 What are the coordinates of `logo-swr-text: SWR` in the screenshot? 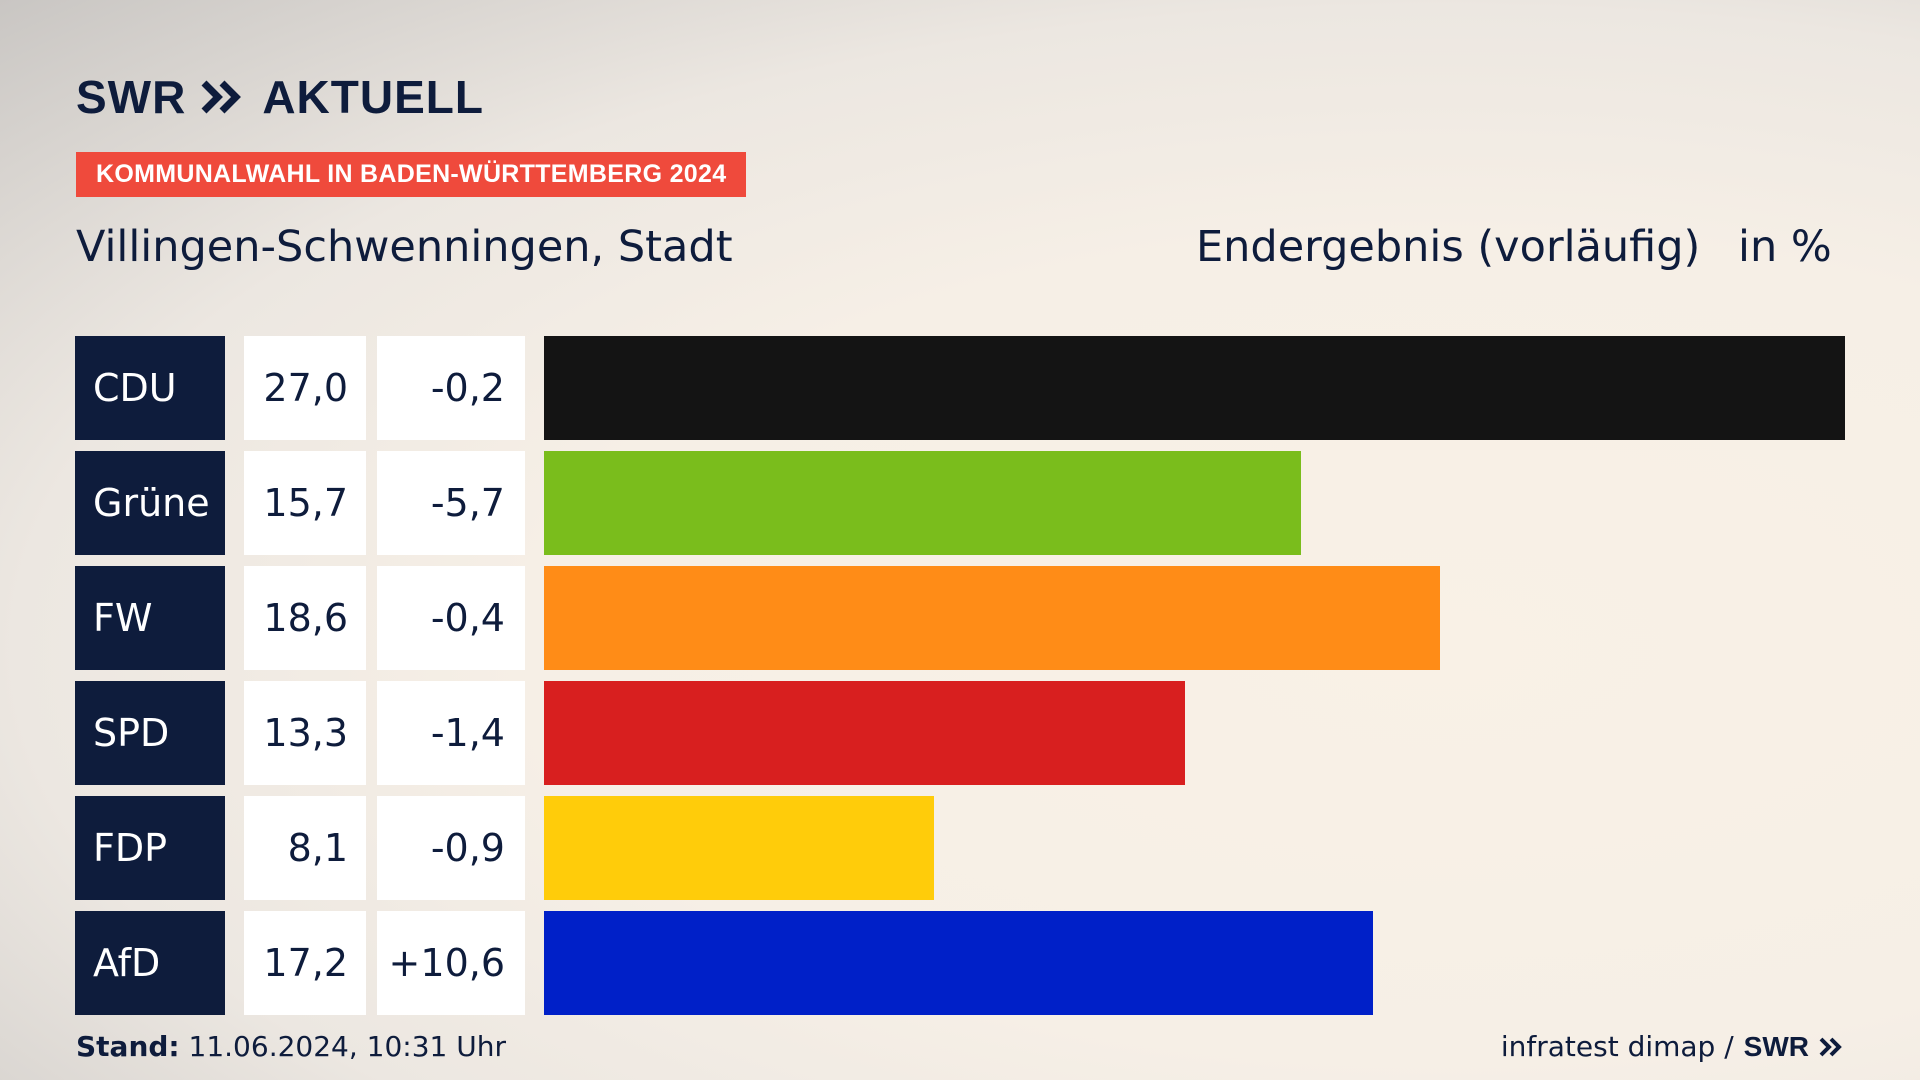 It's located at (131, 97).